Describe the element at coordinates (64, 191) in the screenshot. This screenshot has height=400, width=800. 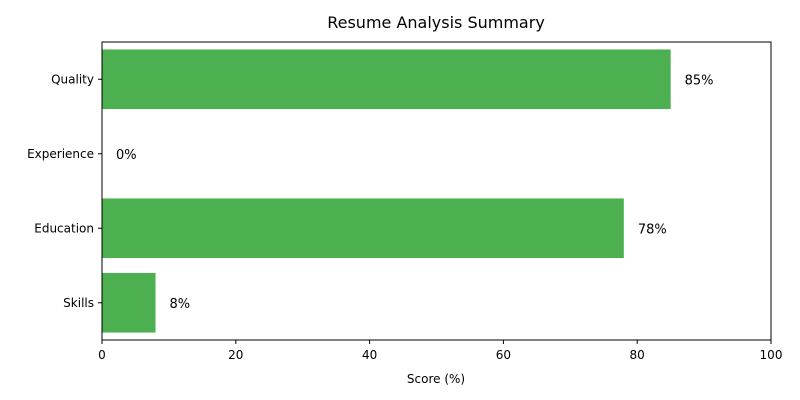
I see `y-axis: Skills Education Experience Quality` at that location.